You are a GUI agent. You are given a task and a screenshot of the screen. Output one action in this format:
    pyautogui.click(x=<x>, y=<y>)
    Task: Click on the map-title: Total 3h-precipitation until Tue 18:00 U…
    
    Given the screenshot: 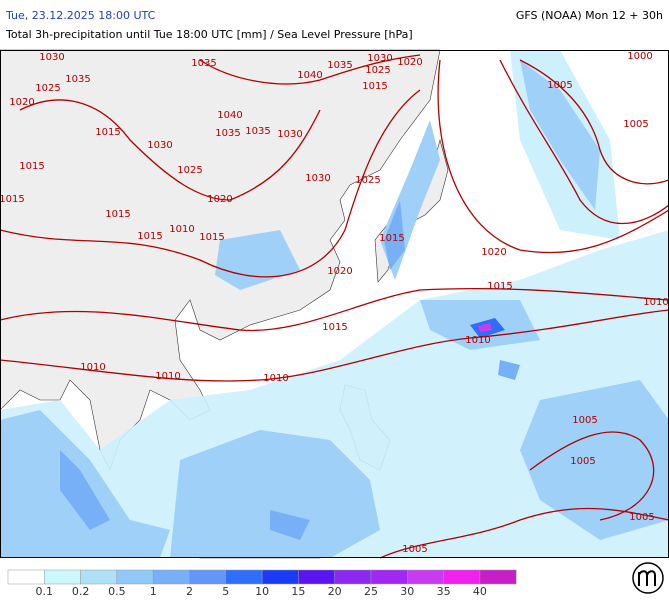 What is the action you would take?
    pyautogui.click(x=209, y=34)
    